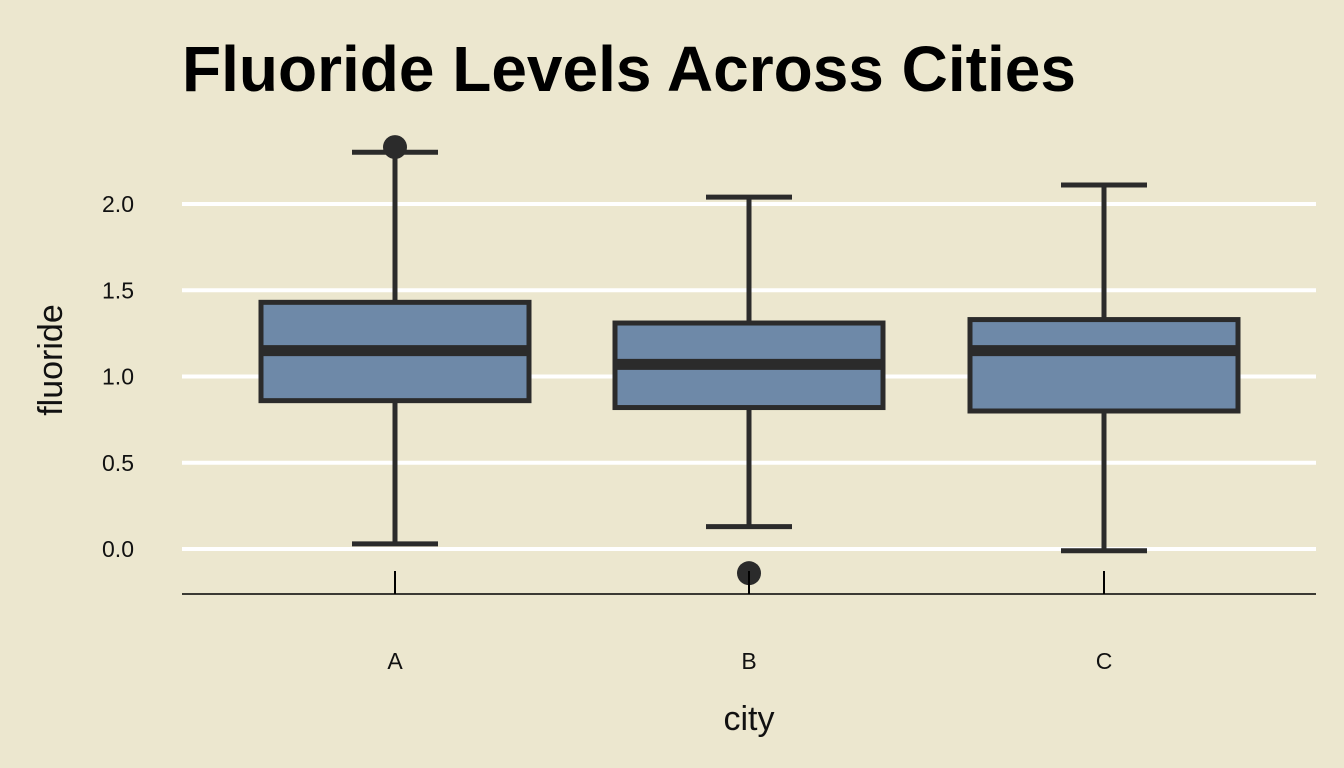  Describe the element at coordinates (118, 290) in the screenshot. I see `y-tick-label: 1.5` at that location.